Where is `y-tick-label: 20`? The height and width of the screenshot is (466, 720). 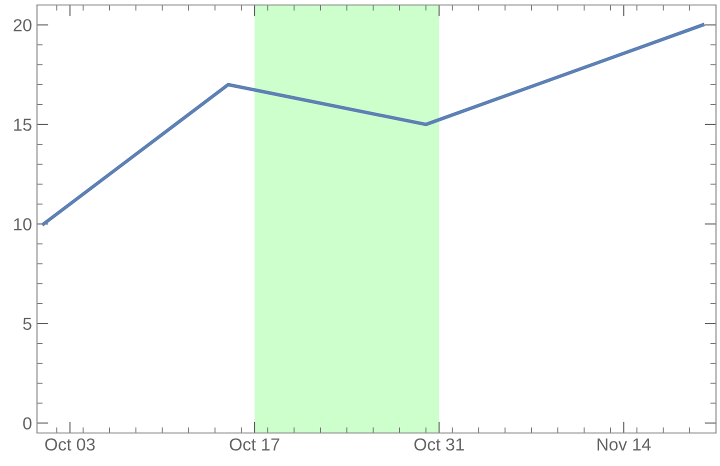 y-tick-label: 20 is located at coordinates (23, 25).